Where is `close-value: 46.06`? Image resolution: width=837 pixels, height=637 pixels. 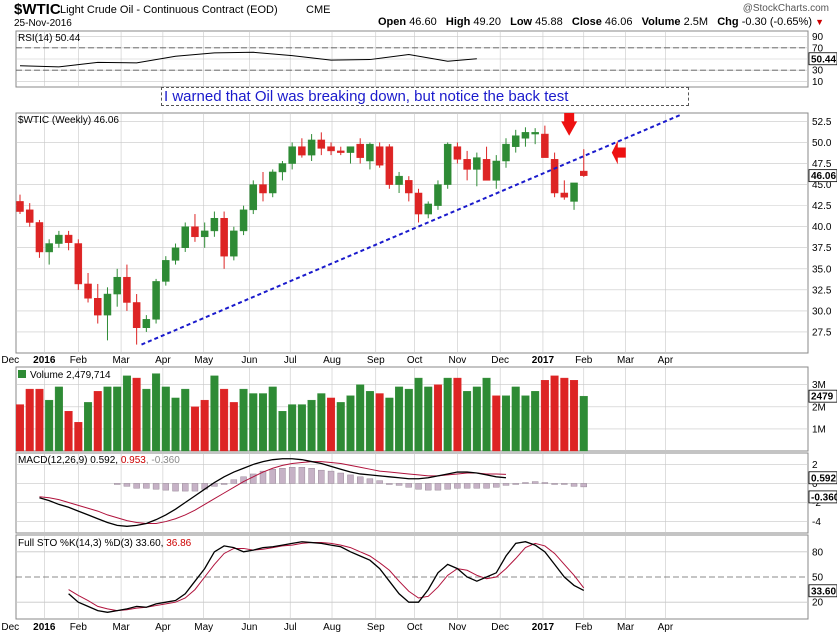 close-value: 46.06 is located at coordinates (618, 22).